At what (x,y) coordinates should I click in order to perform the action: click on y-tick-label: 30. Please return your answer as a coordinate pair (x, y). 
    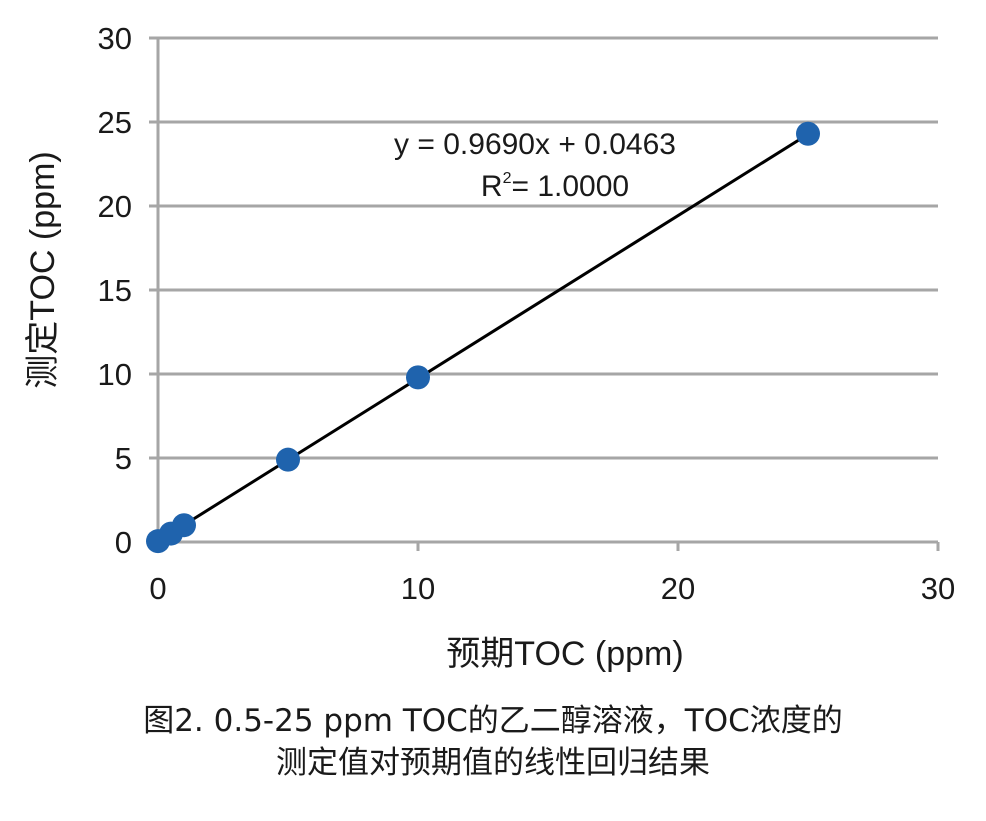
    Looking at the image, I should click on (115, 38).